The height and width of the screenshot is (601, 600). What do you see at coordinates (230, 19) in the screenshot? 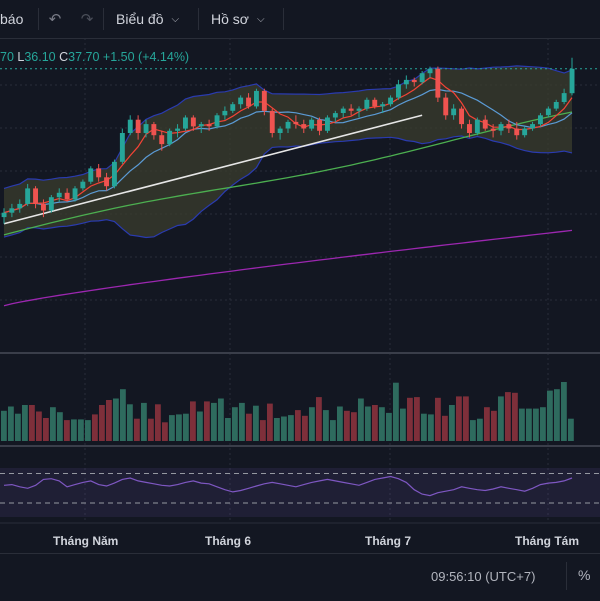
I see `profile-menu-label: Hồ sơ` at bounding box center [230, 19].